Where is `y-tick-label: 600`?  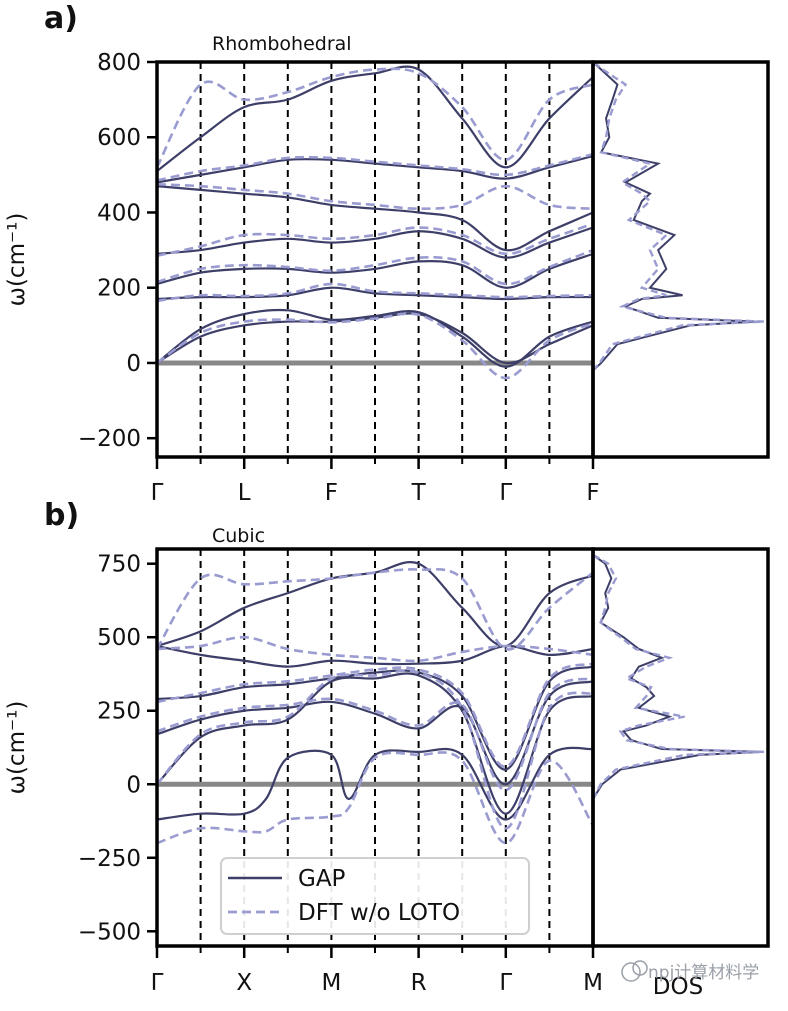
y-tick-label: 600 is located at coordinates (119, 138).